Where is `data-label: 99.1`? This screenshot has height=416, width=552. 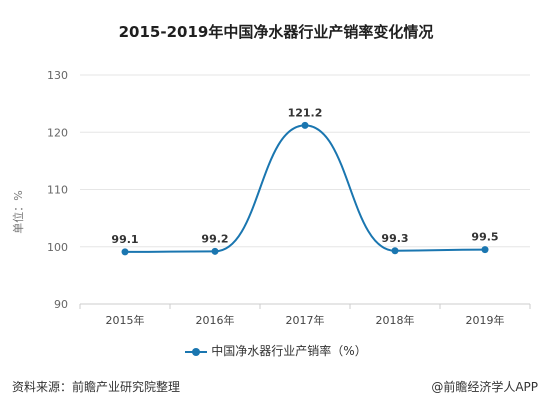
data-label: 99.1 is located at coordinates (124, 239).